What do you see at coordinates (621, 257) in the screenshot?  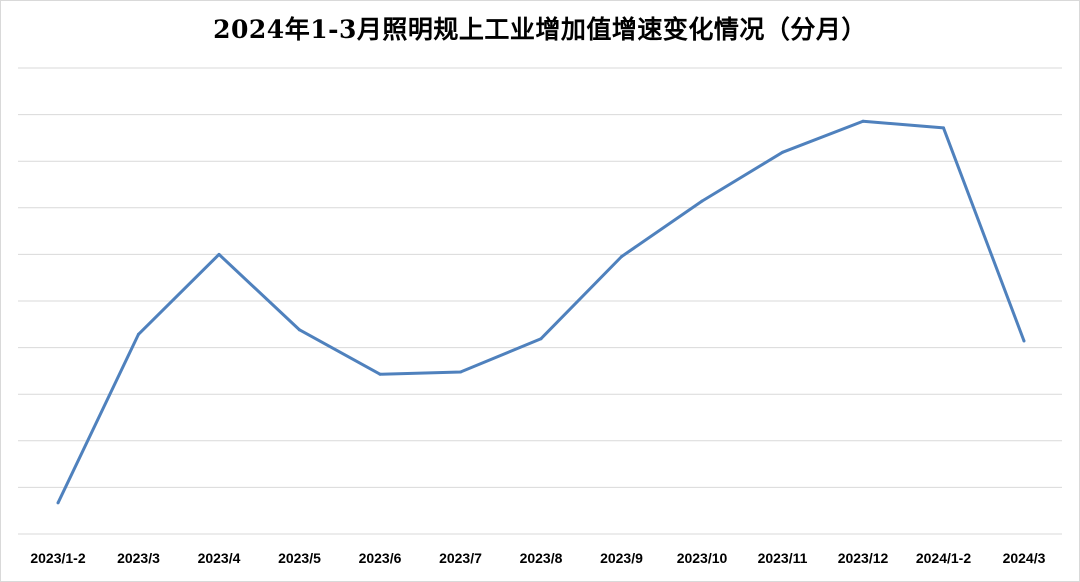 I see `data-point-2023/9` at bounding box center [621, 257].